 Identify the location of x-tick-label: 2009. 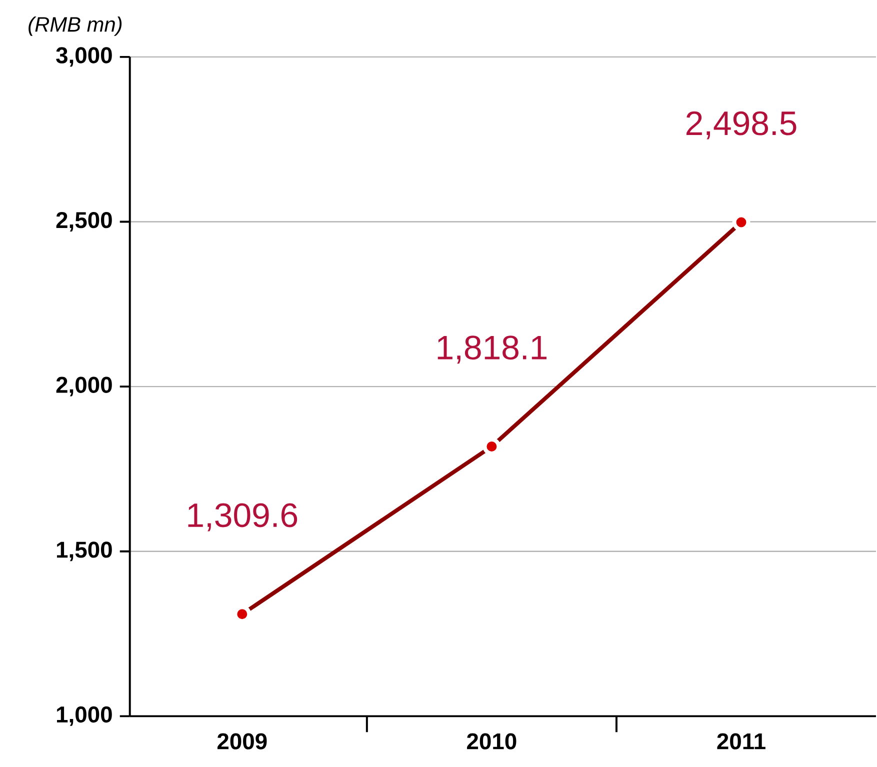
(242, 741).